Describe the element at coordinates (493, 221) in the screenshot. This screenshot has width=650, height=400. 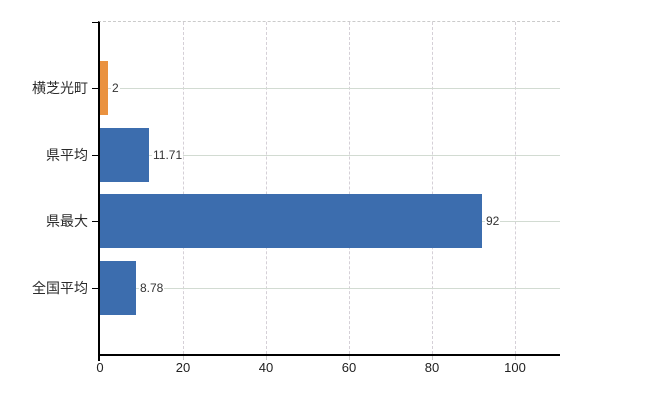
I see `bar-value-label: 92` at that location.